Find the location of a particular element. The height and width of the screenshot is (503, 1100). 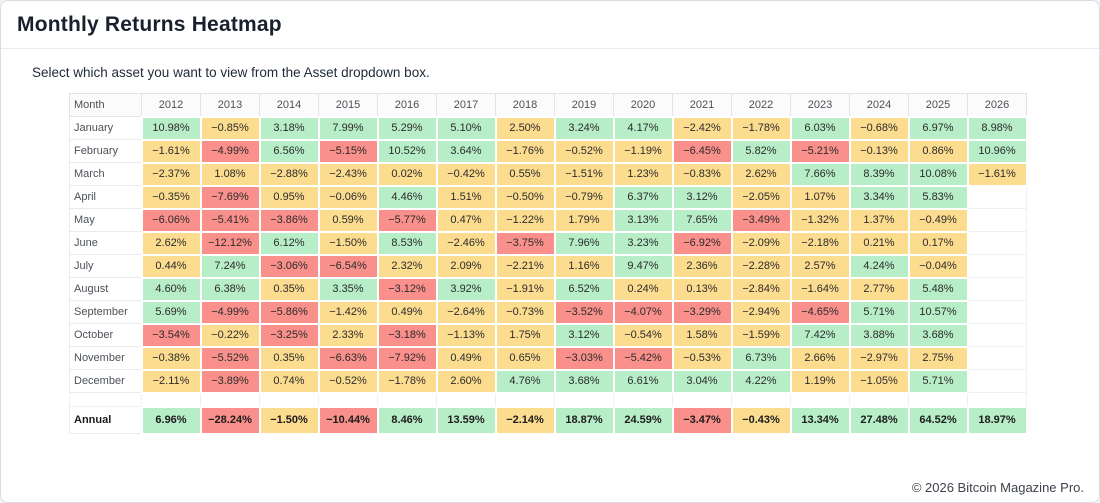

heatmap-cell: −1.59% is located at coordinates (761, 335).